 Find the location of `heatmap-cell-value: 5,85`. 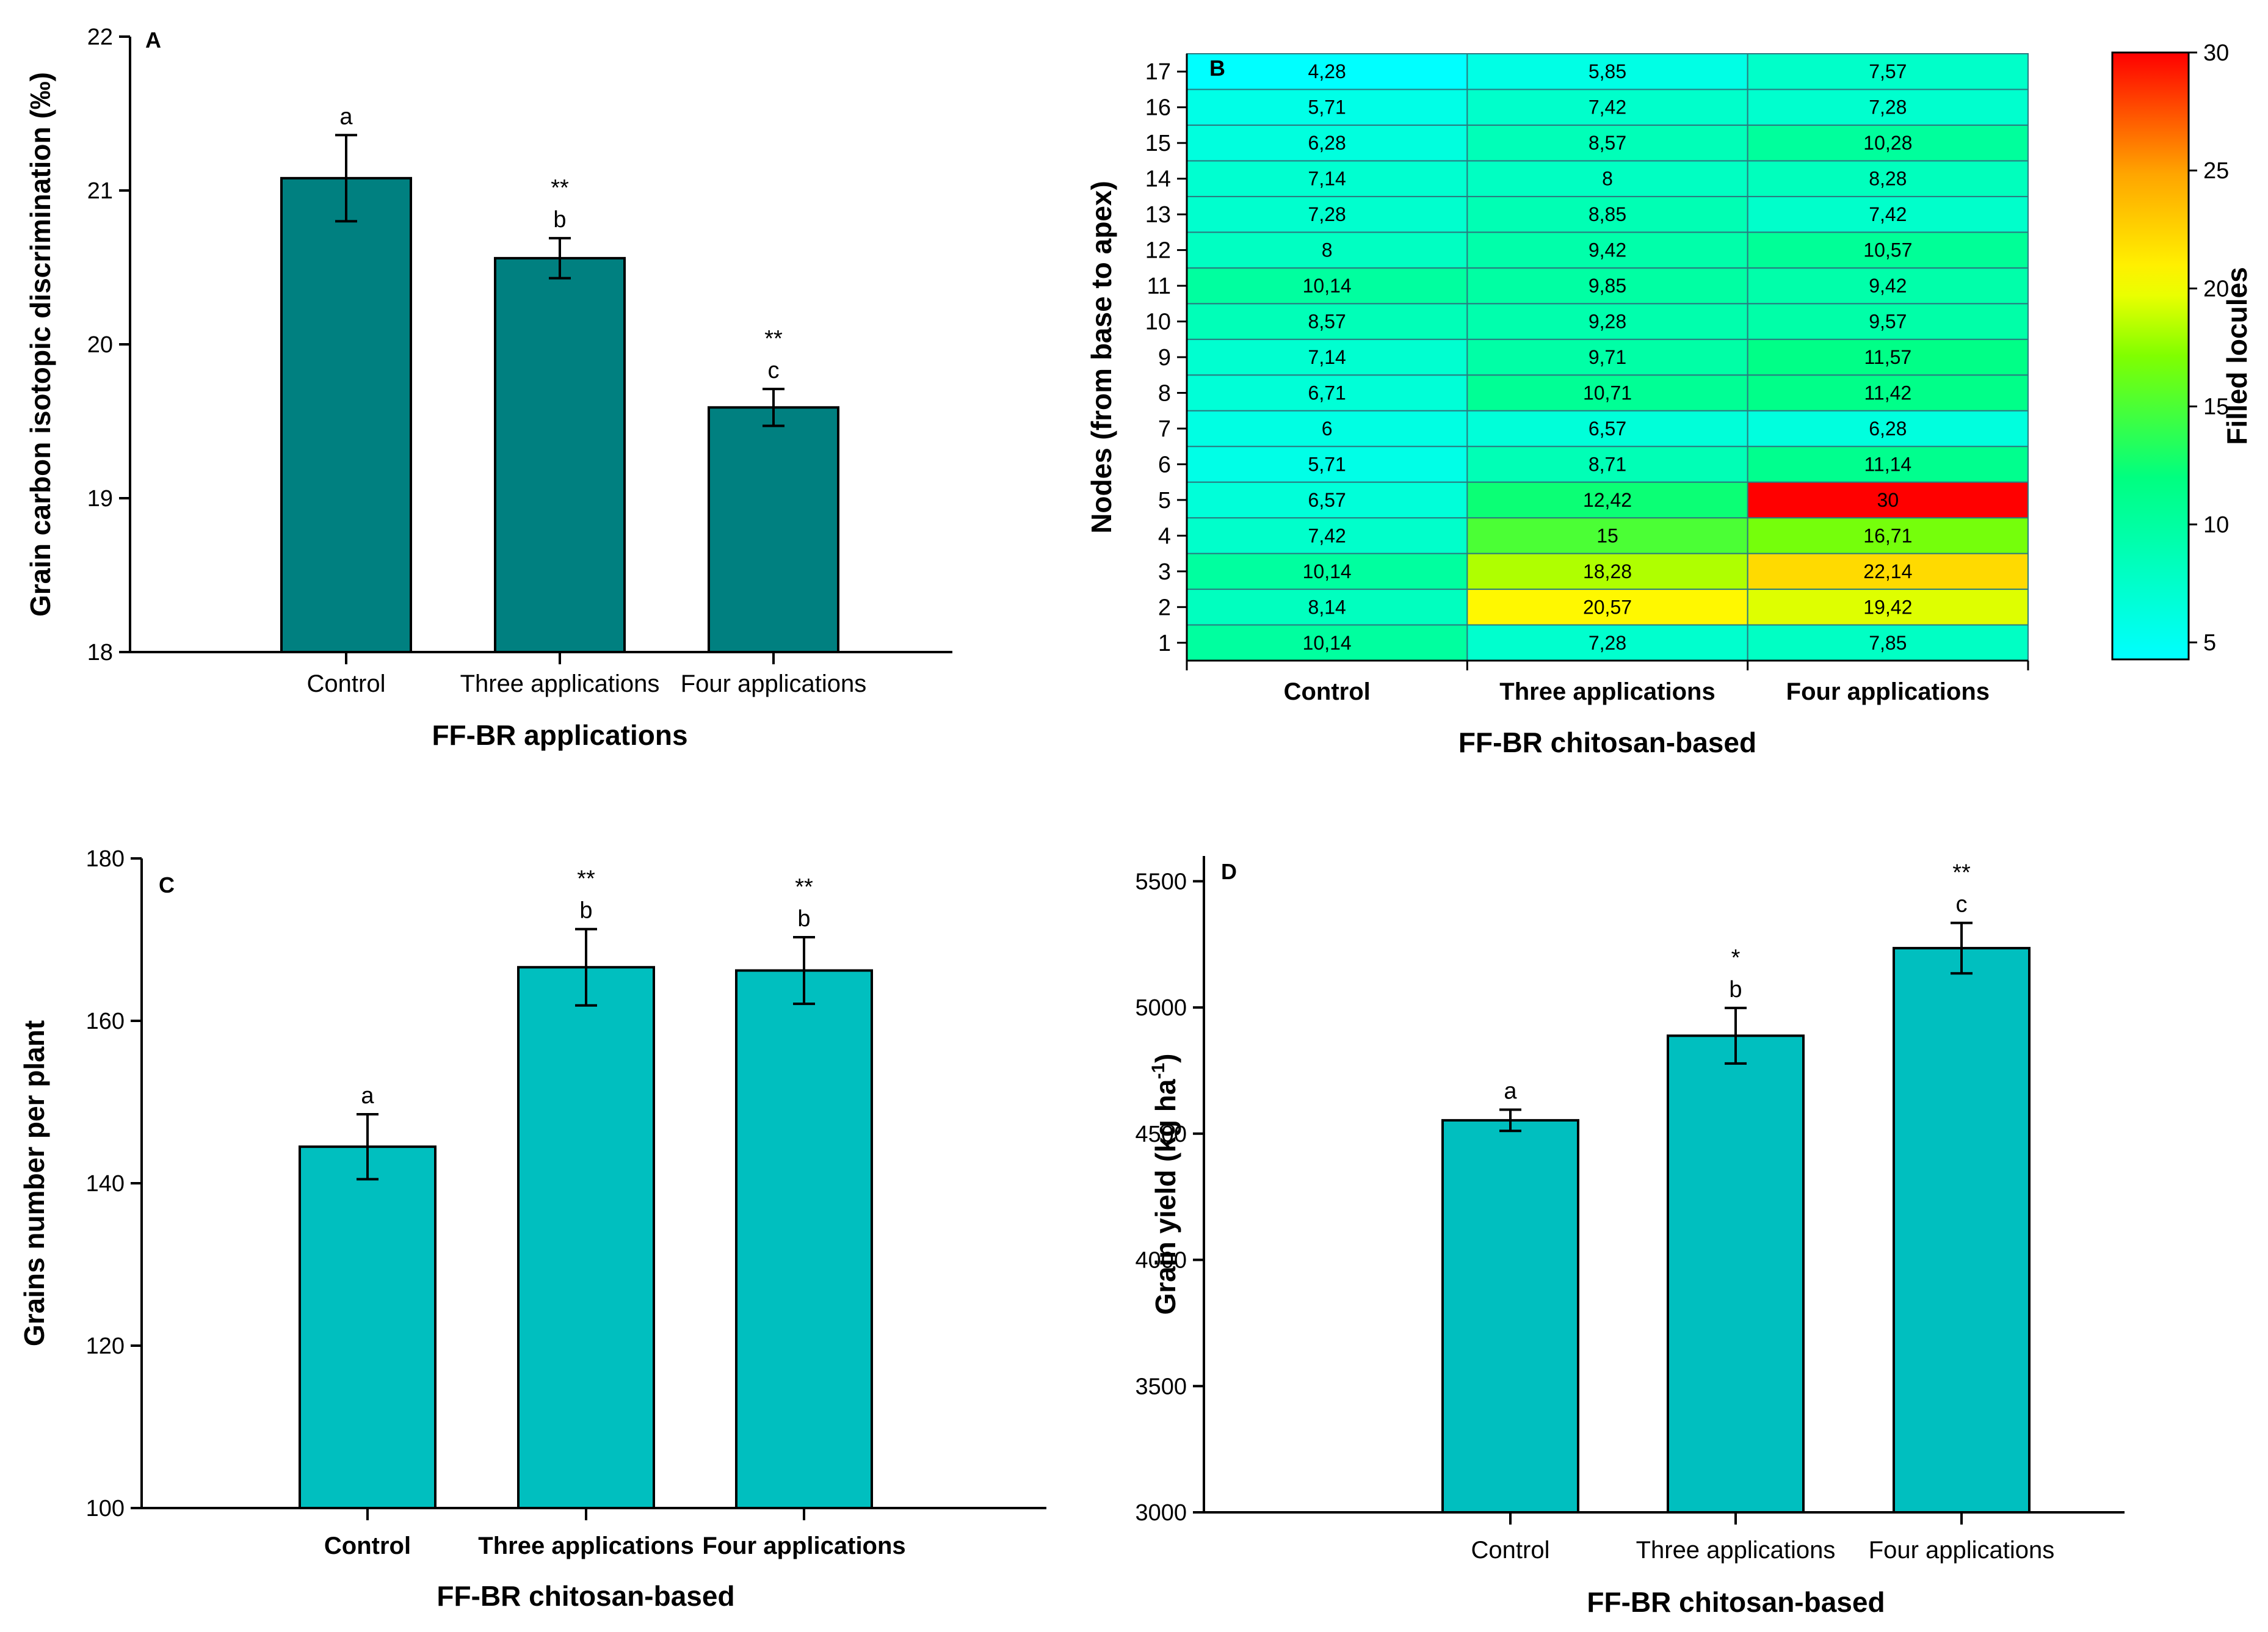

heatmap-cell-value: 5,85 is located at coordinates (1607, 71).